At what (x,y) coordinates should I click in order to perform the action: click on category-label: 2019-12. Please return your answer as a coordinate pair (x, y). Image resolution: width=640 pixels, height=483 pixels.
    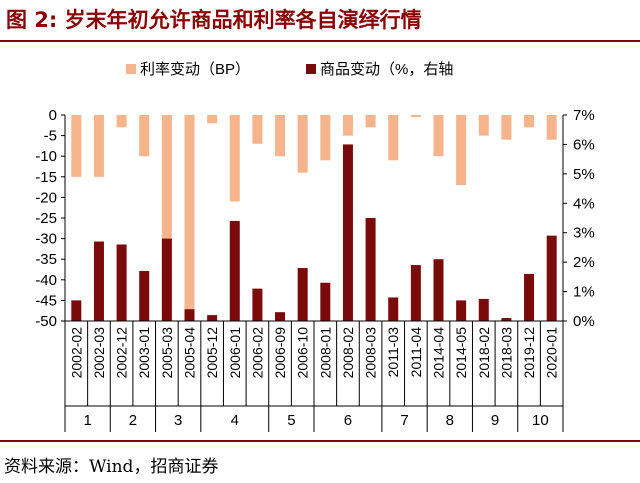
    Looking at the image, I should click on (529, 353).